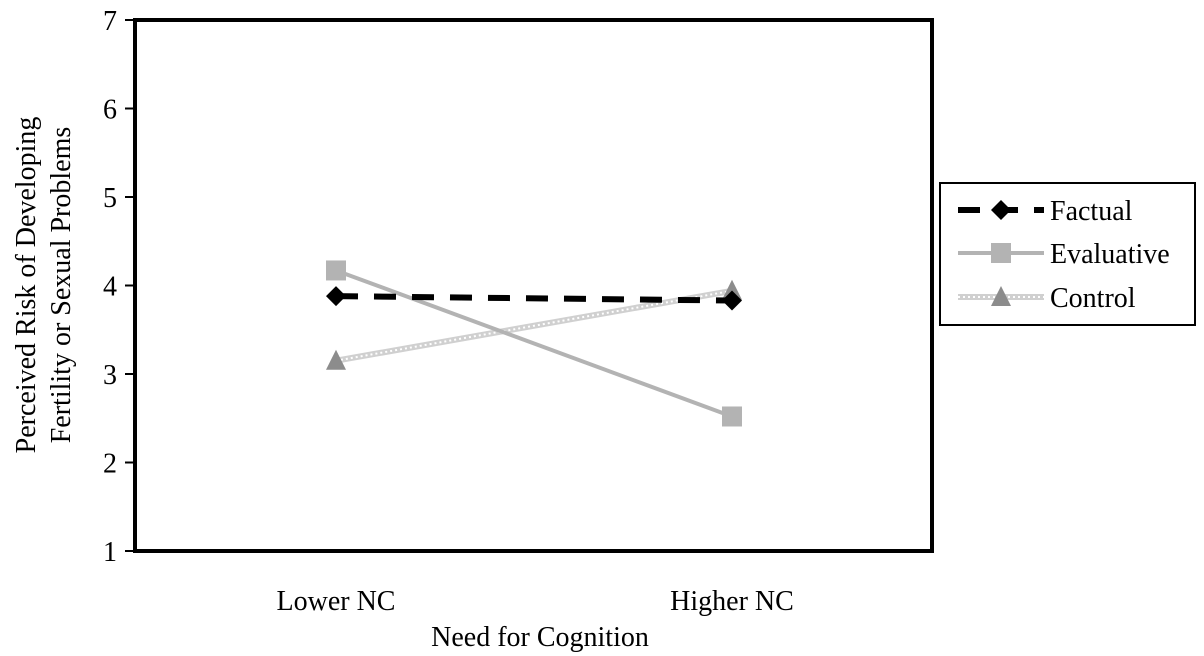 The image size is (1204, 656). What do you see at coordinates (1093, 298) in the screenshot?
I see `legend-label-control: Control` at bounding box center [1093, 298].